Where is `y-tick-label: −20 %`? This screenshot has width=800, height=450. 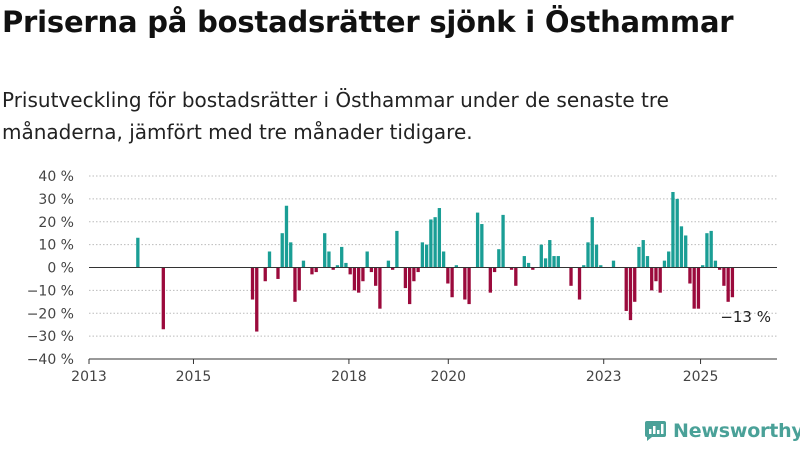 y-tick-label: −20 % is located at coordinates (50, 314).